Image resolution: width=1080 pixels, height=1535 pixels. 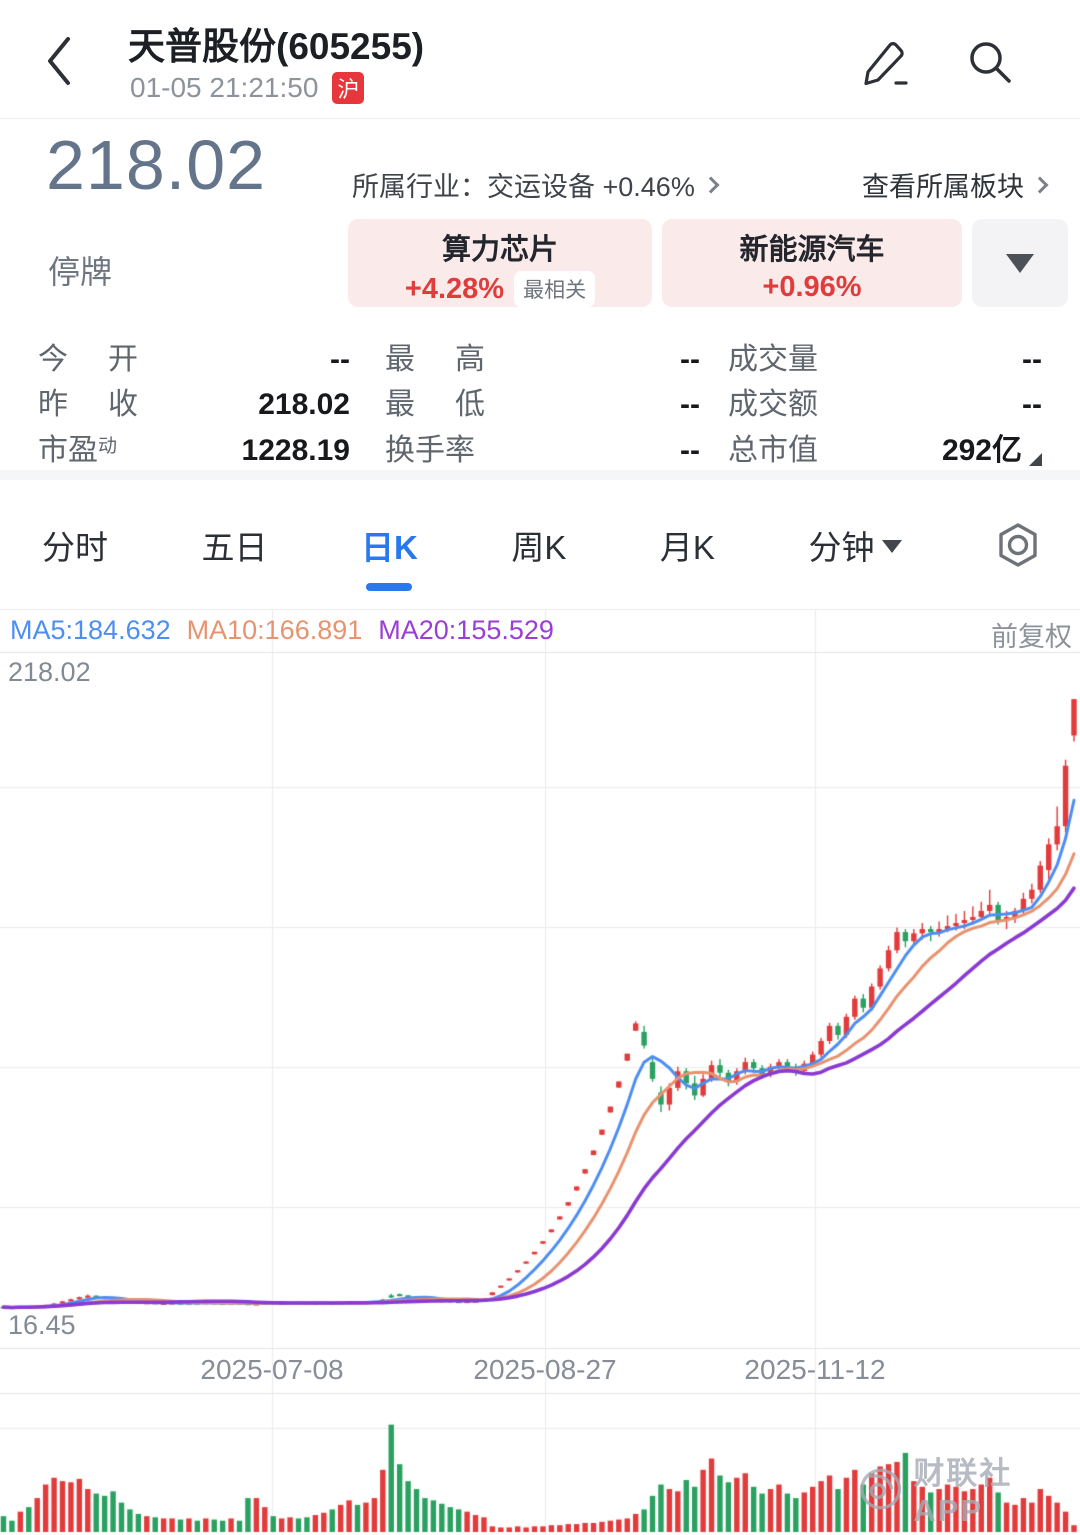 What do you see at coordinates (687, 547) in the screenshot?
I see `tab-monthly-k: 月K` at bounding box center [687, 547].